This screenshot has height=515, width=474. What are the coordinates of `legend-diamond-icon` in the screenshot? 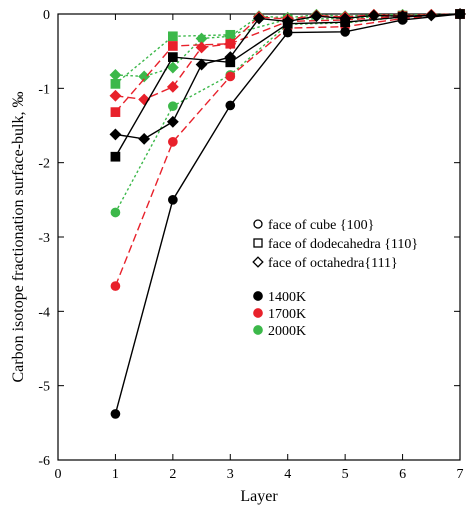 It's located at (258, 262).